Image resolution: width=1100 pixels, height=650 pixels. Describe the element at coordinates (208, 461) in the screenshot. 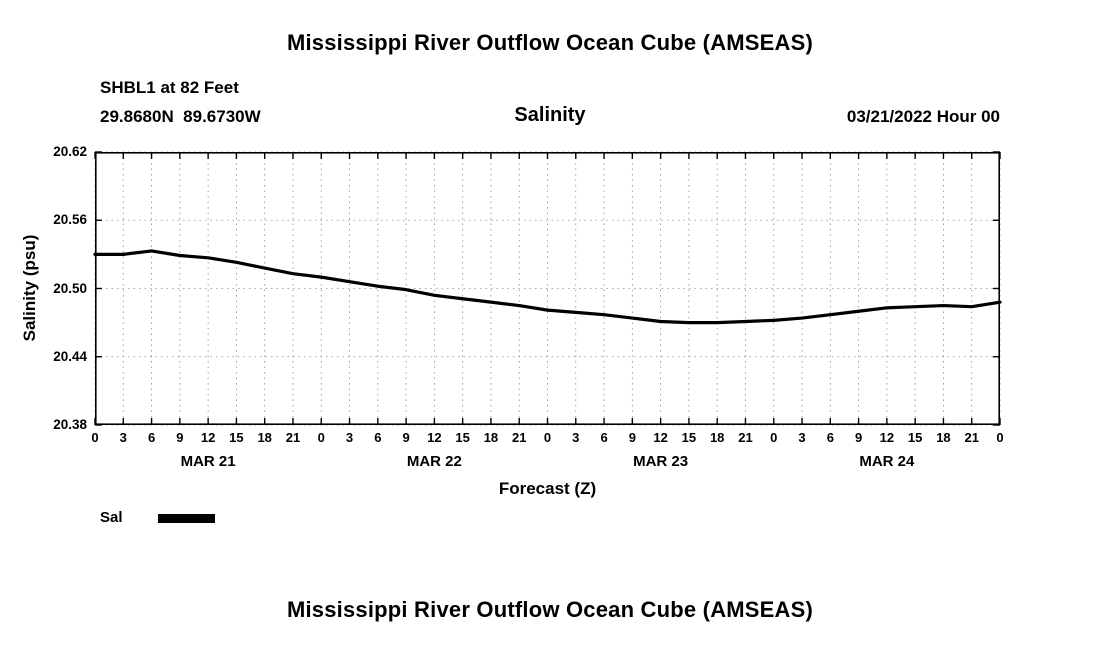

I see `day-label: MAR 21` at that location.